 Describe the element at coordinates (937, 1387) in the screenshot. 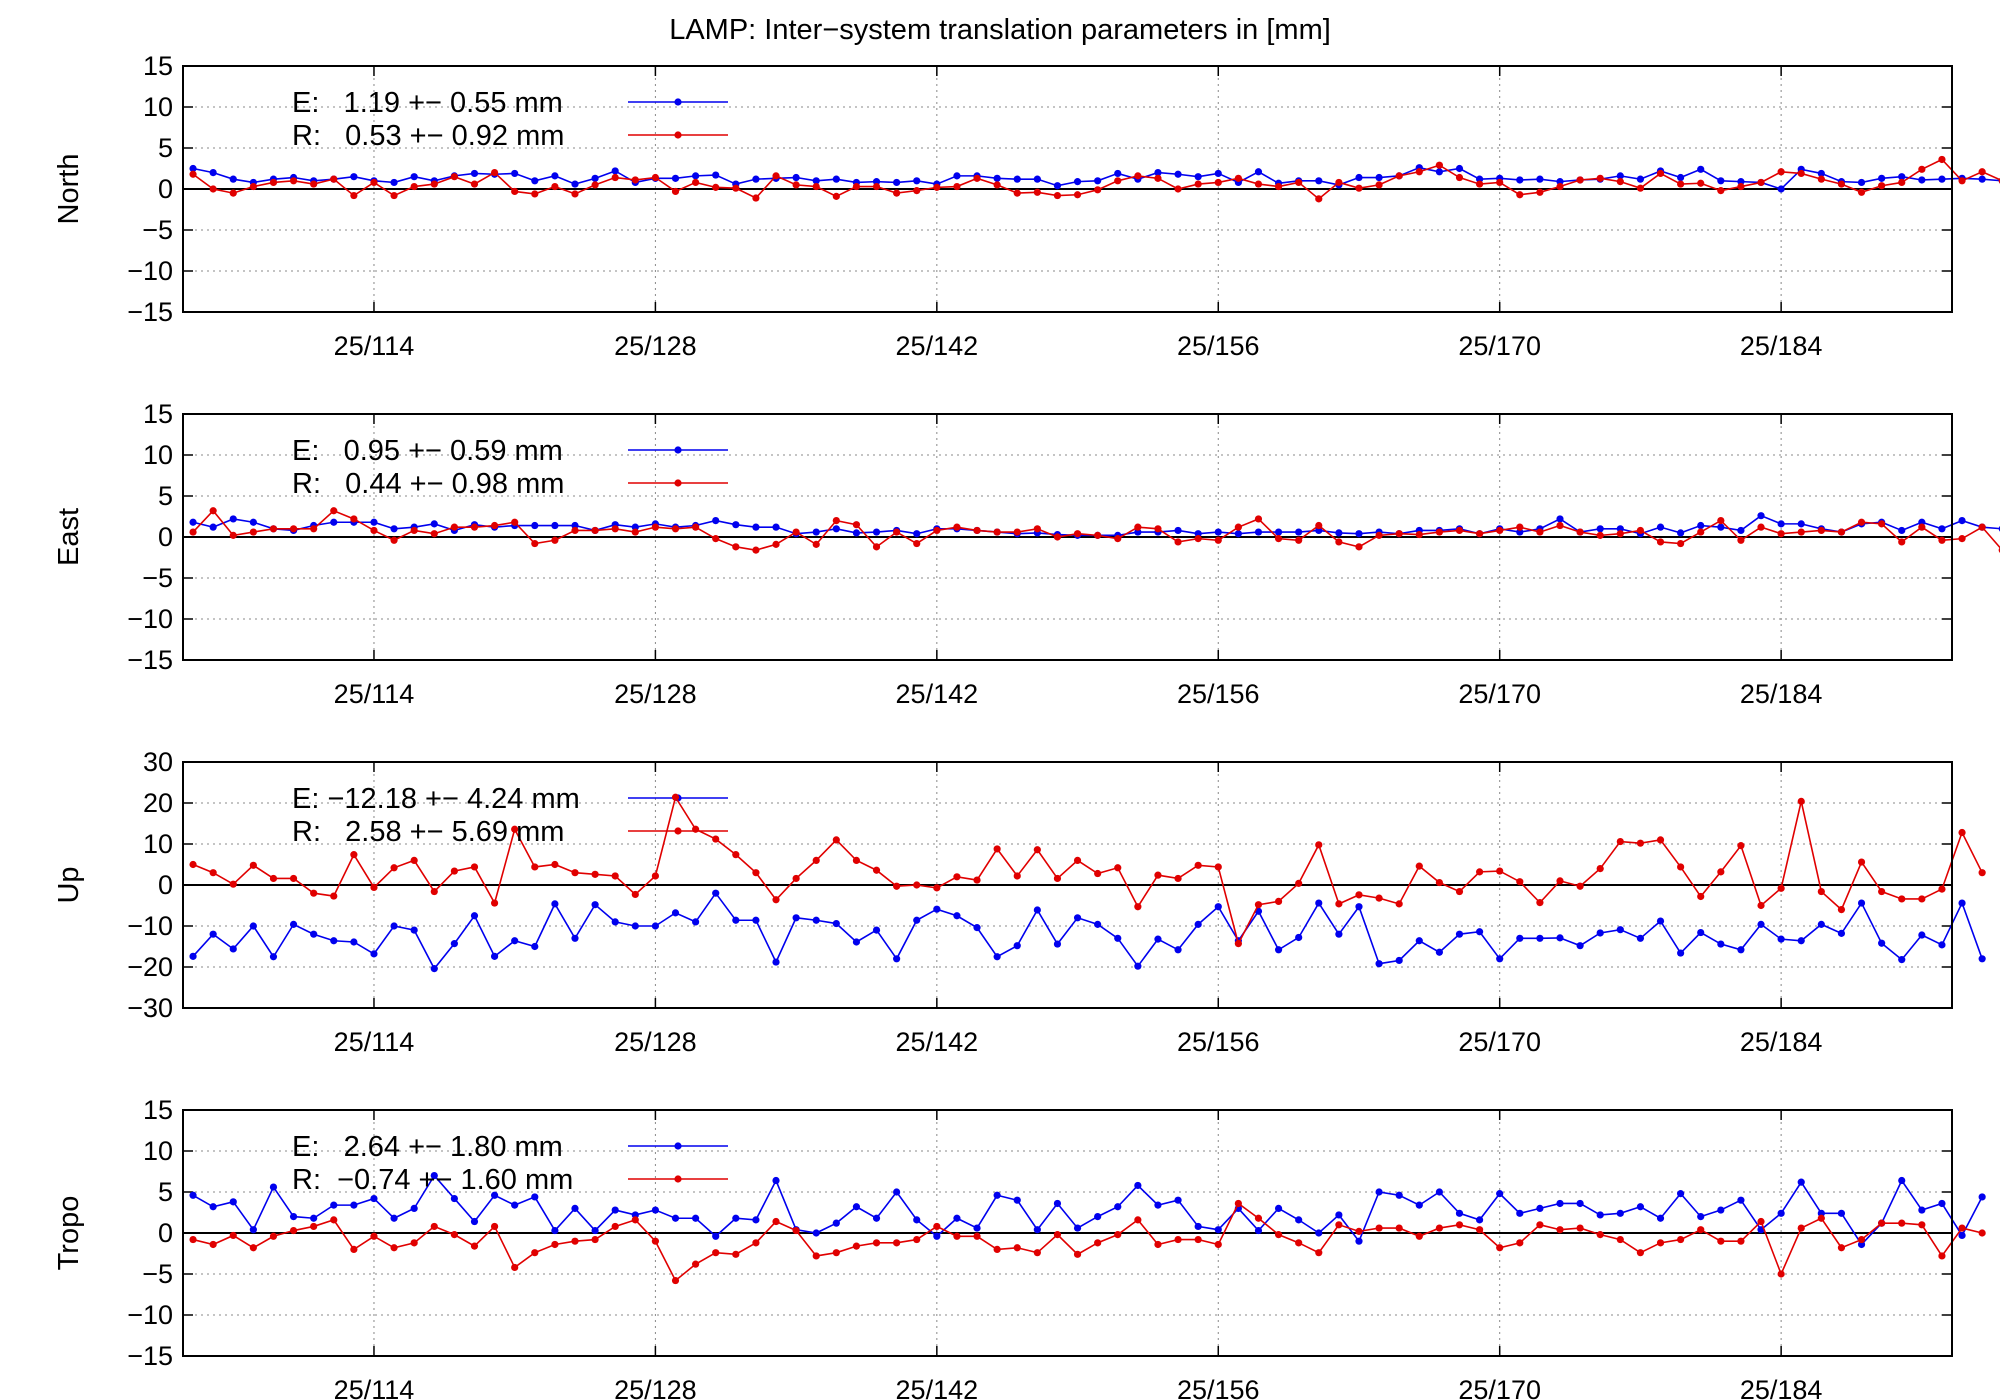

I see `x-tick-label: 25/142` at that location.